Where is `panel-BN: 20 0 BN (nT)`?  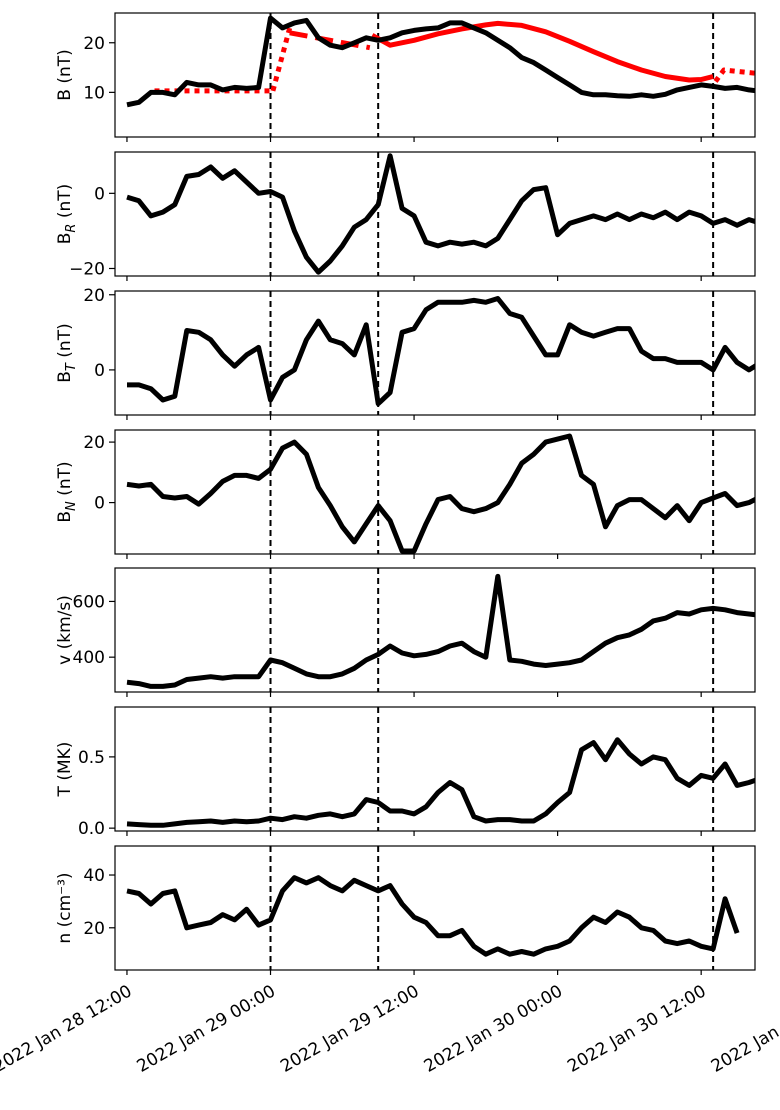
panel-BN: 20 0 BN (nT) is located at coordinates (405, 494).